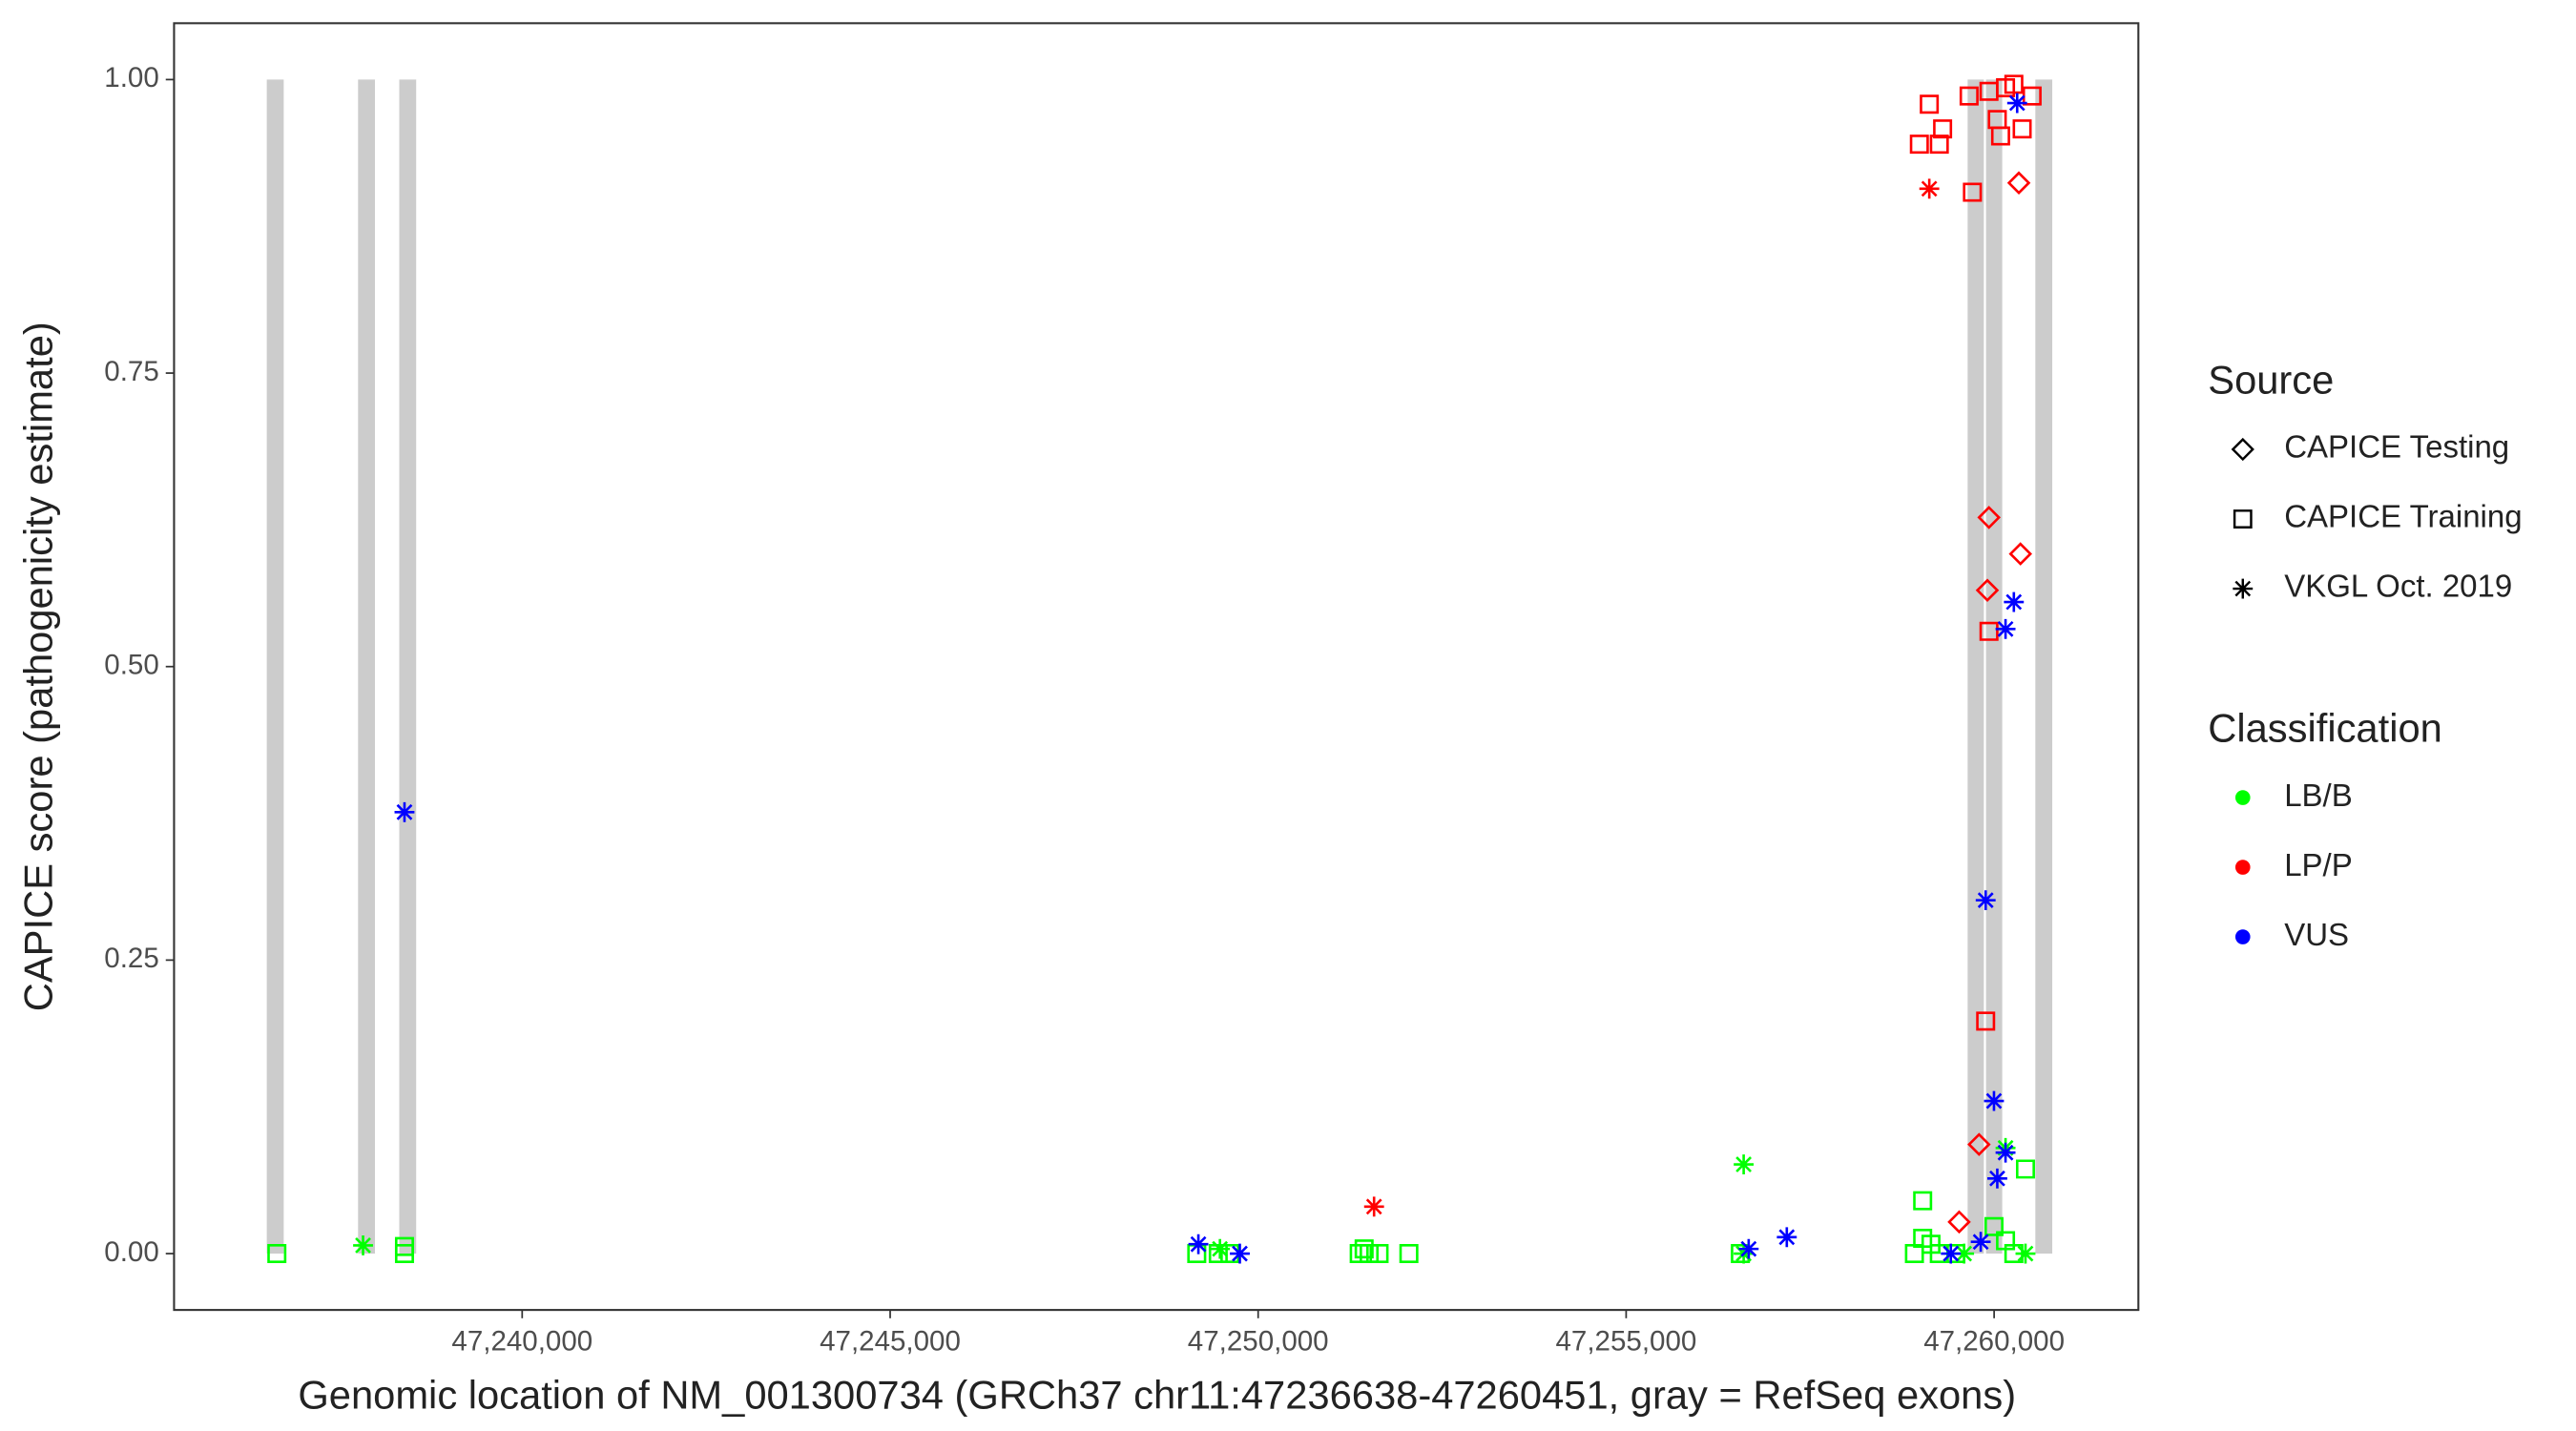 The image size is (2576, 1431). What do you see at coordinates (131, 665) in the screenshot?
I see `y-tick-label: 0.50` at bounding box center [131, 665].